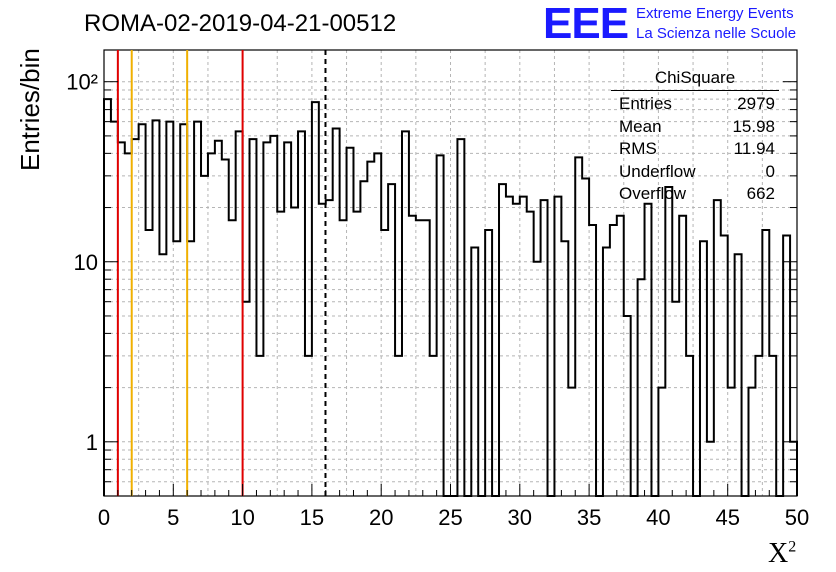 This screenshot has height=572, width=836. I want to click on x-tick-label: 25, so click(450, 517).